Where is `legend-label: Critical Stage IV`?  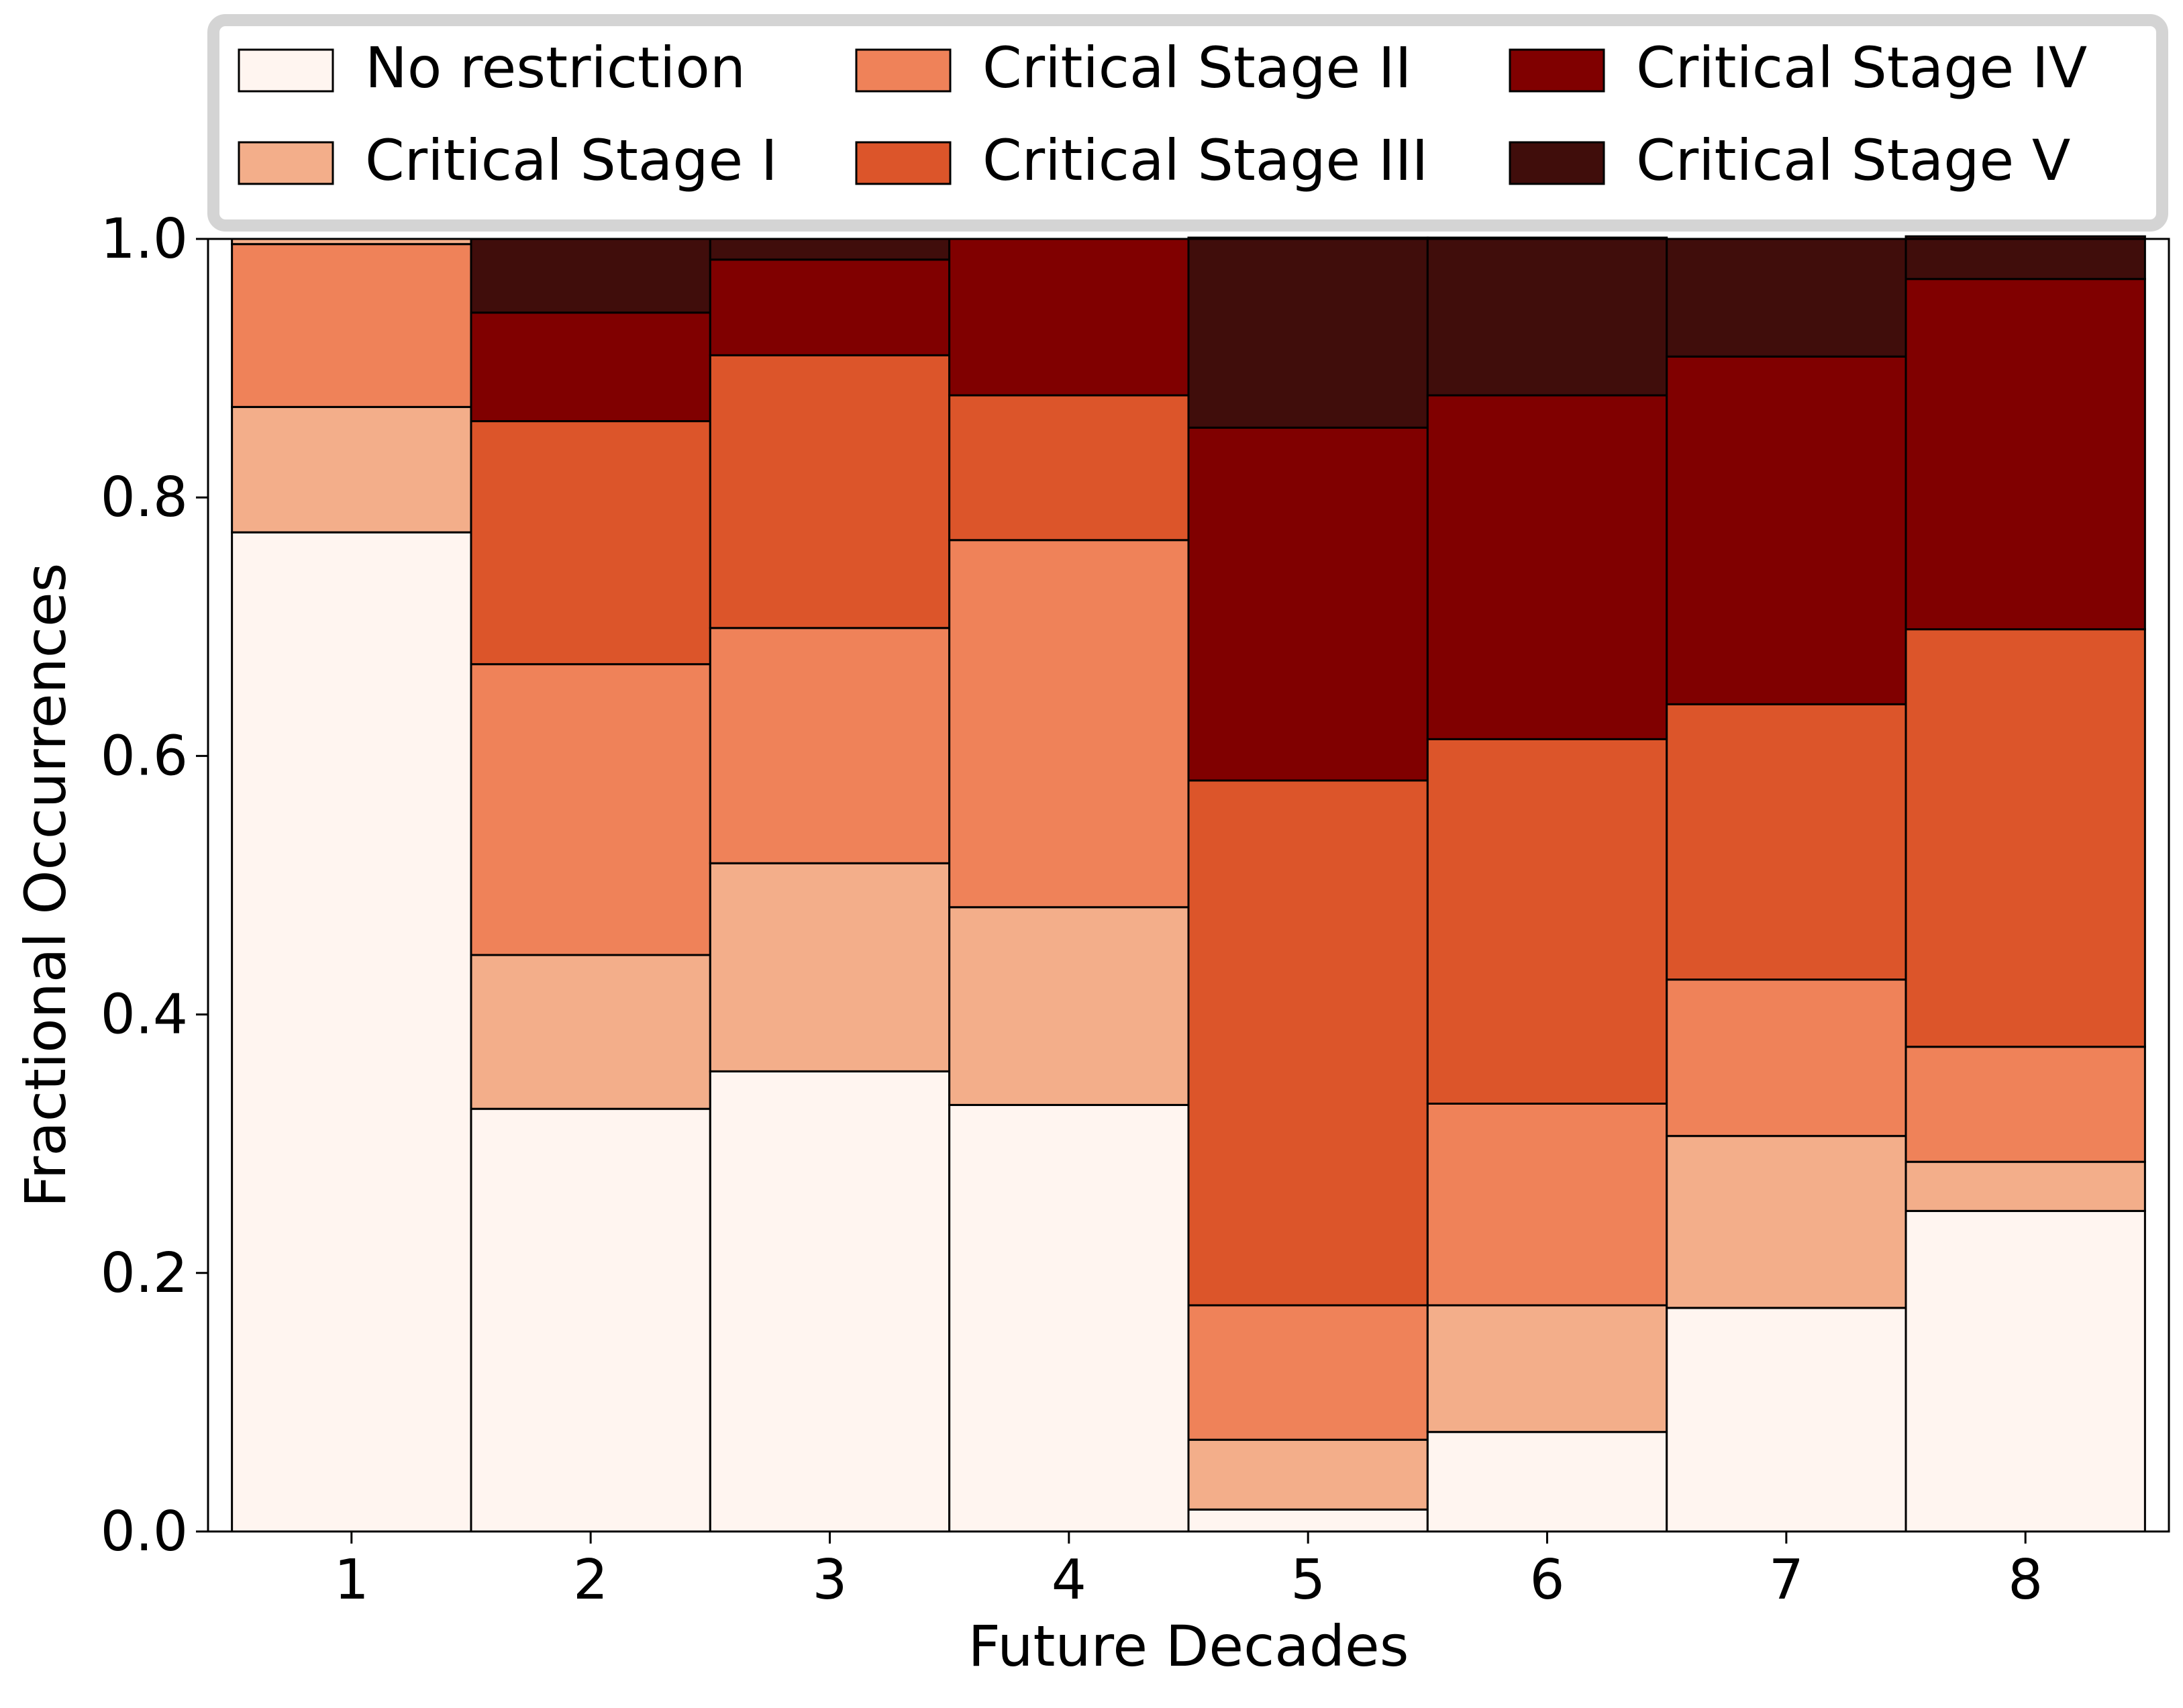
legend-label: Critical Stage IV is located at coordinates (1862, 68).